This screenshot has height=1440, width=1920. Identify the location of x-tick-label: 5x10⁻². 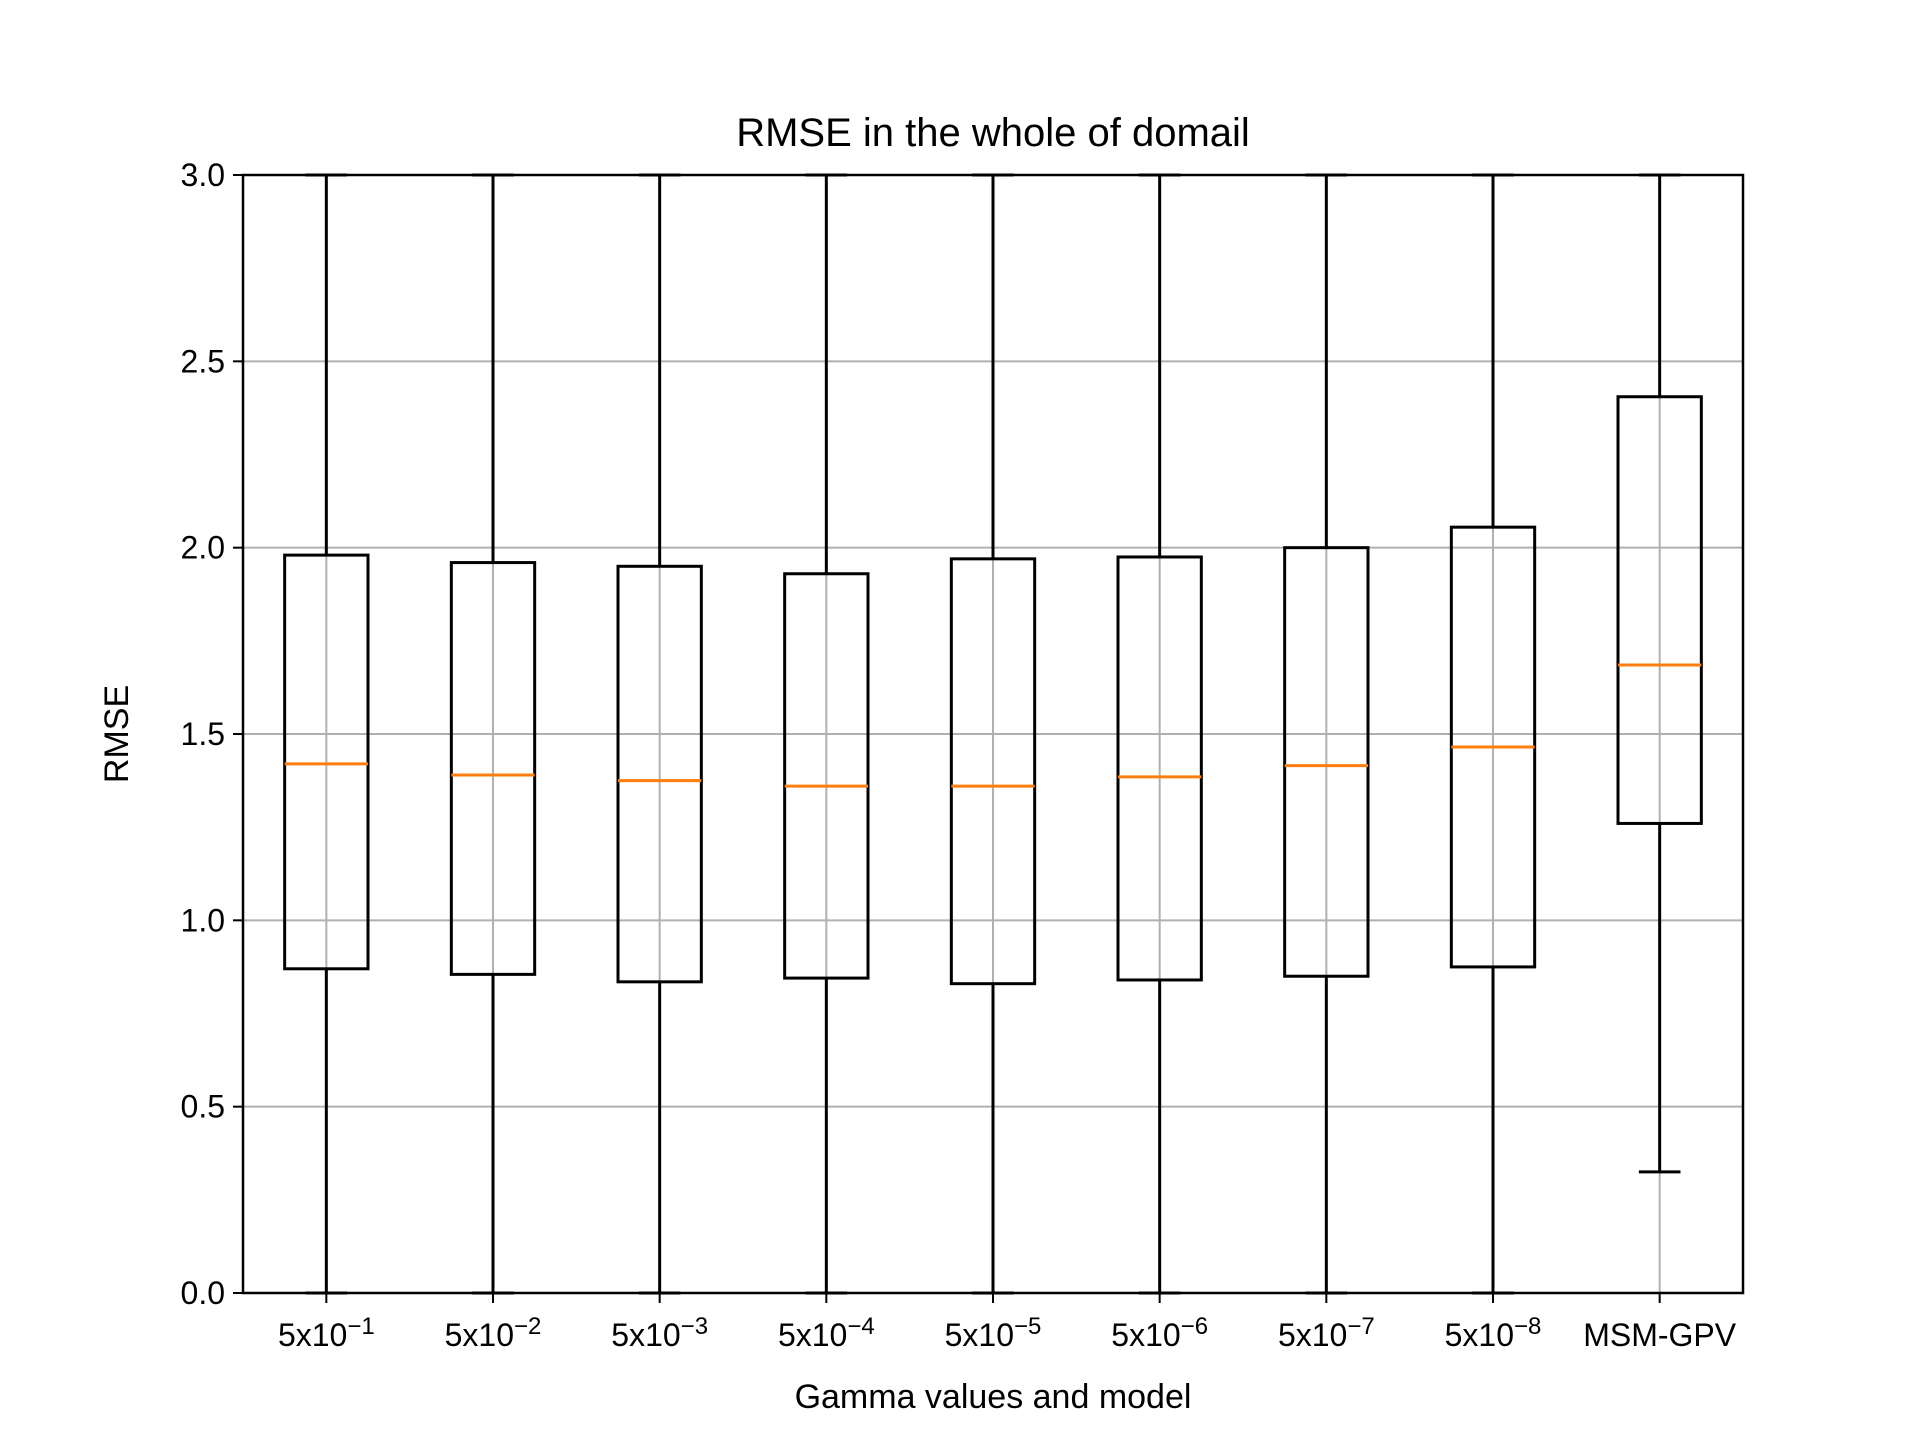
(493, 1333).